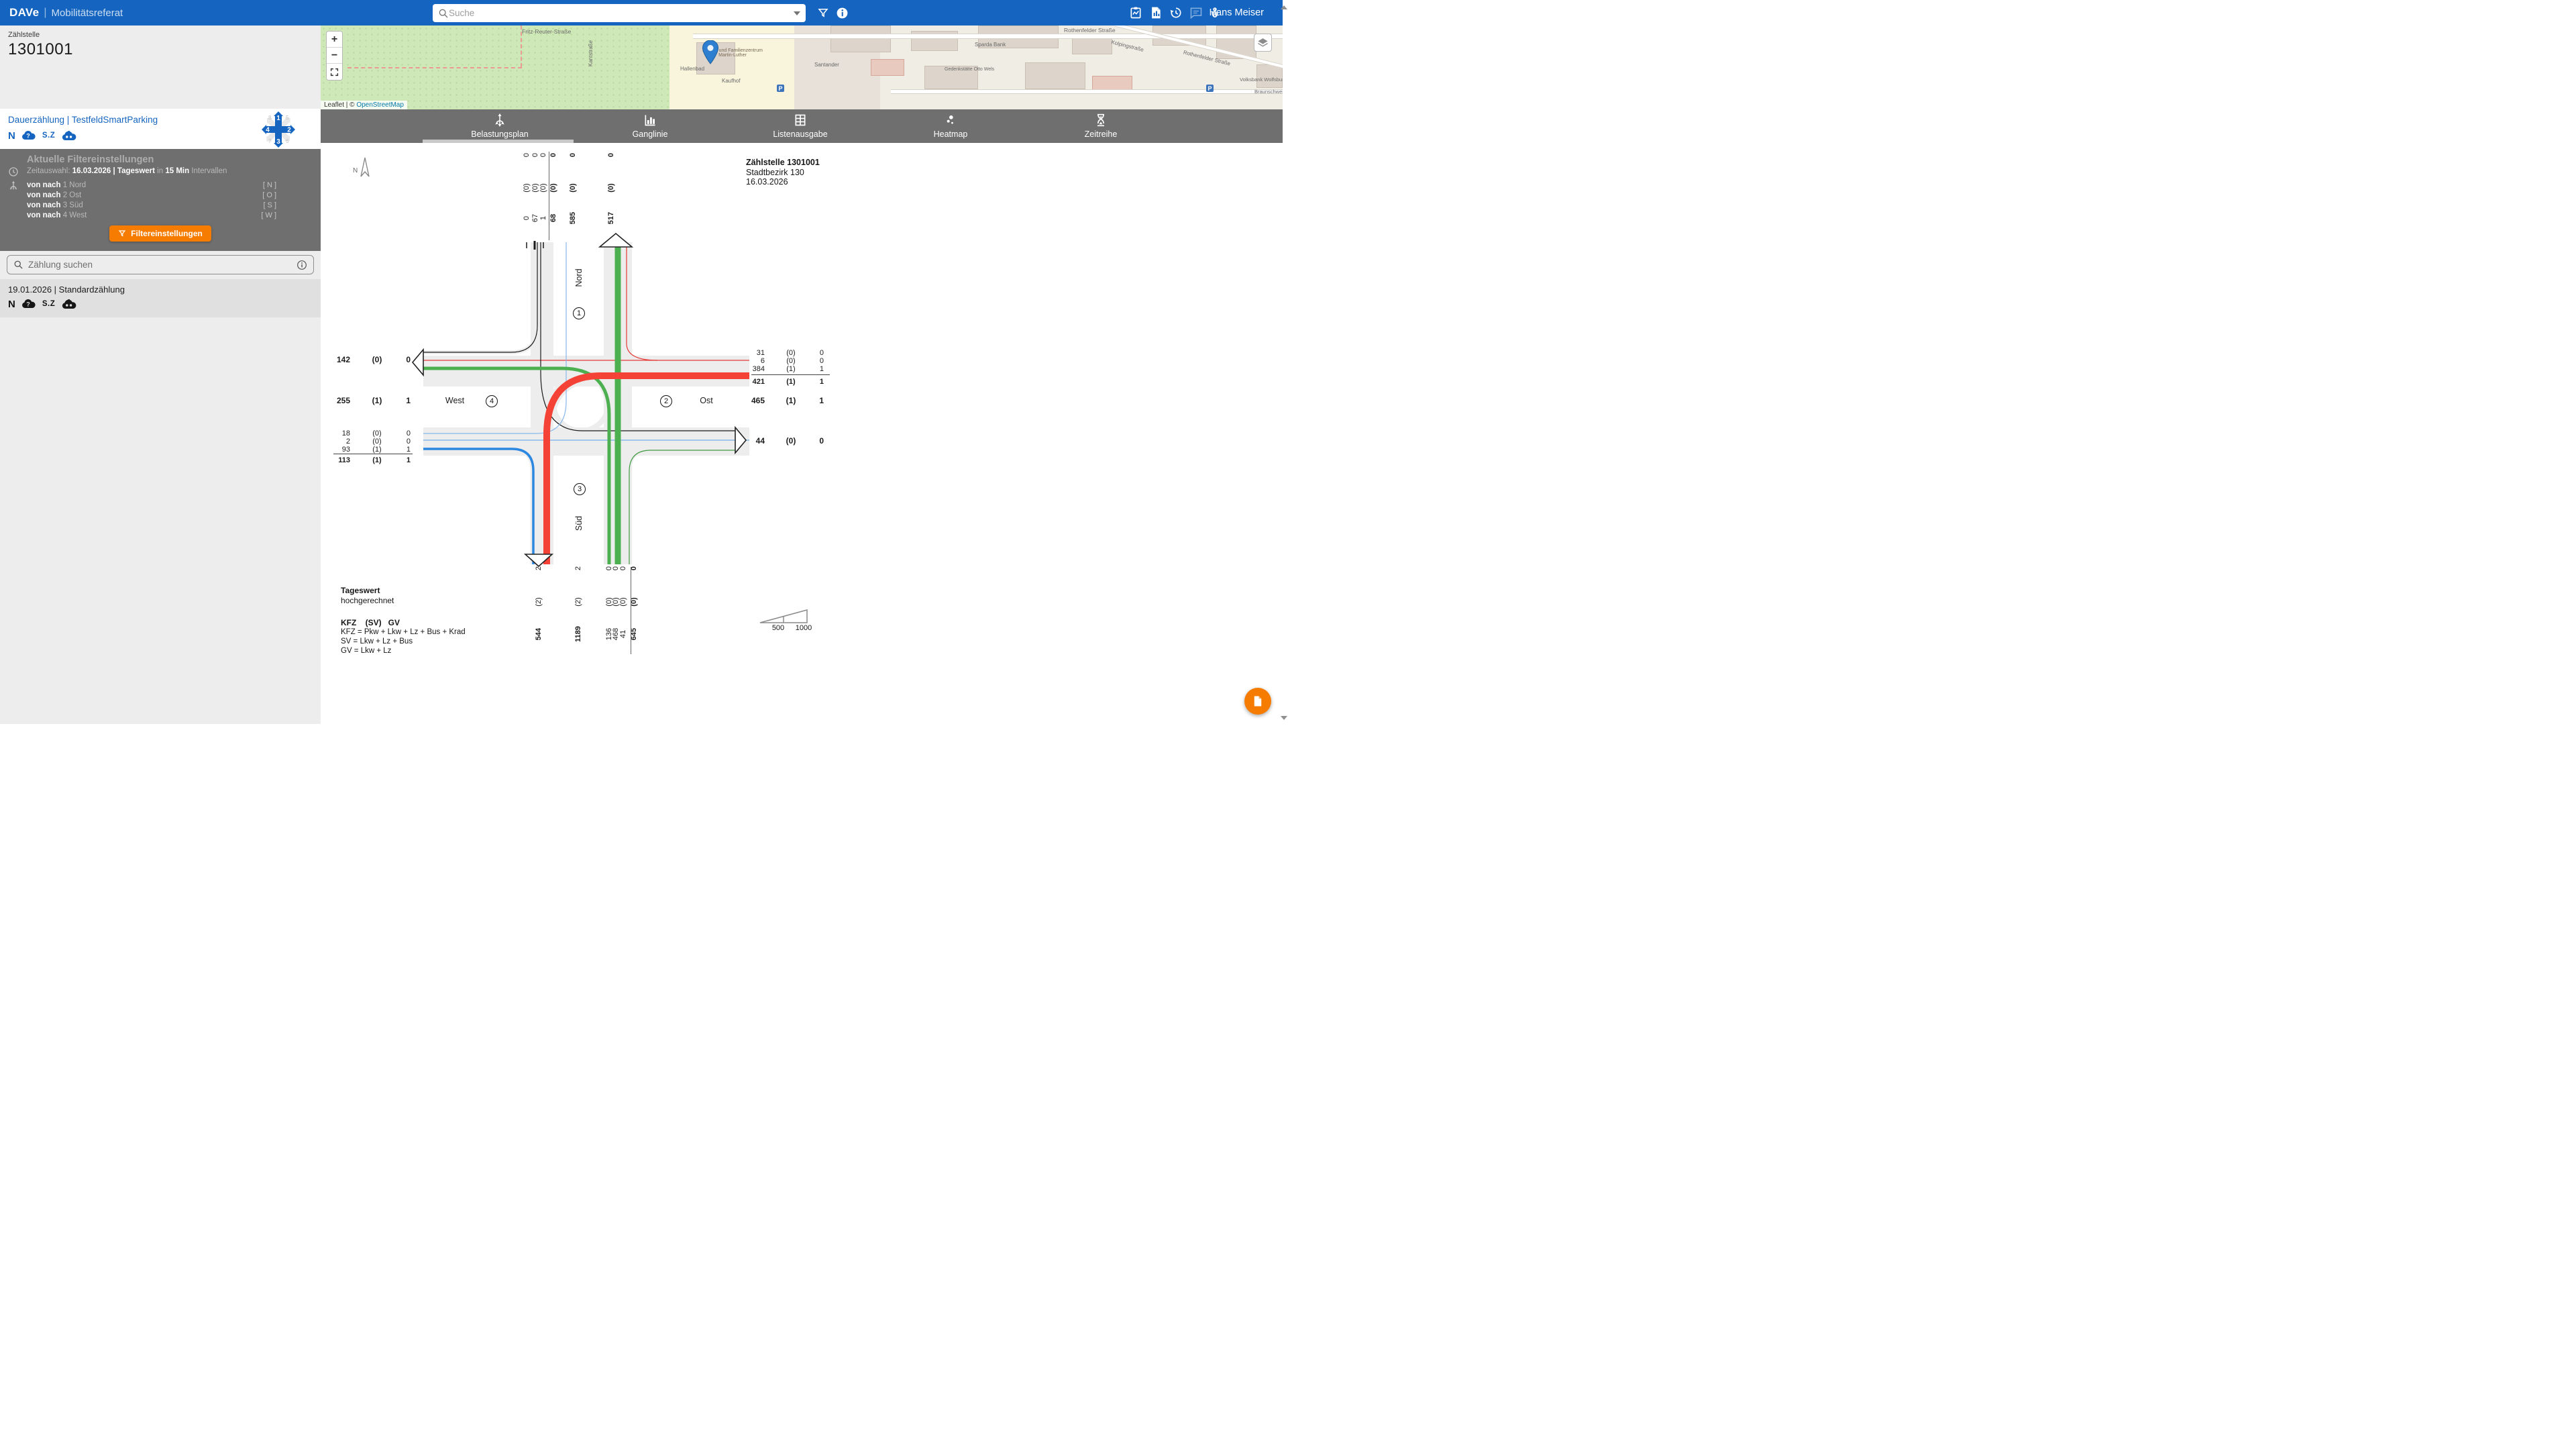  Describe the element at coordinates (334, 40) in the screenshot. I see `zoom-in-button: +` at that location.